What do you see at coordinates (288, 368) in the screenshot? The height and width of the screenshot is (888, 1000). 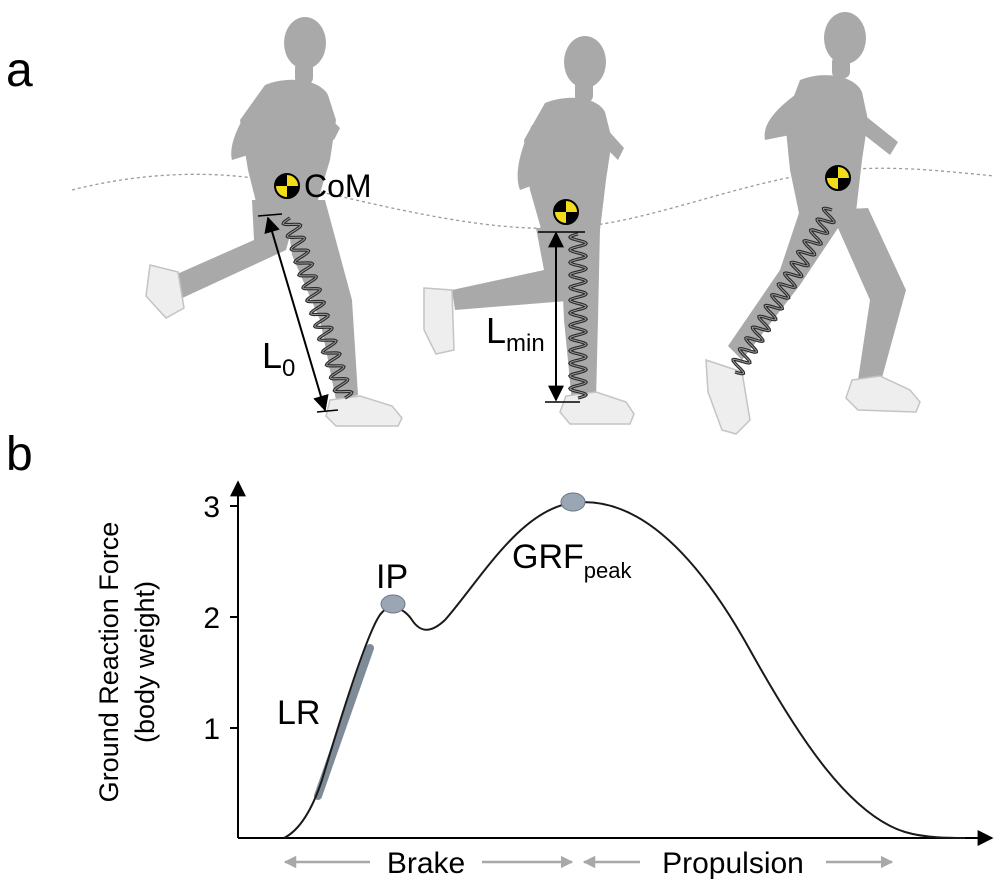 I see `l0-label-sub: 0` at bounding box center [288, 368].